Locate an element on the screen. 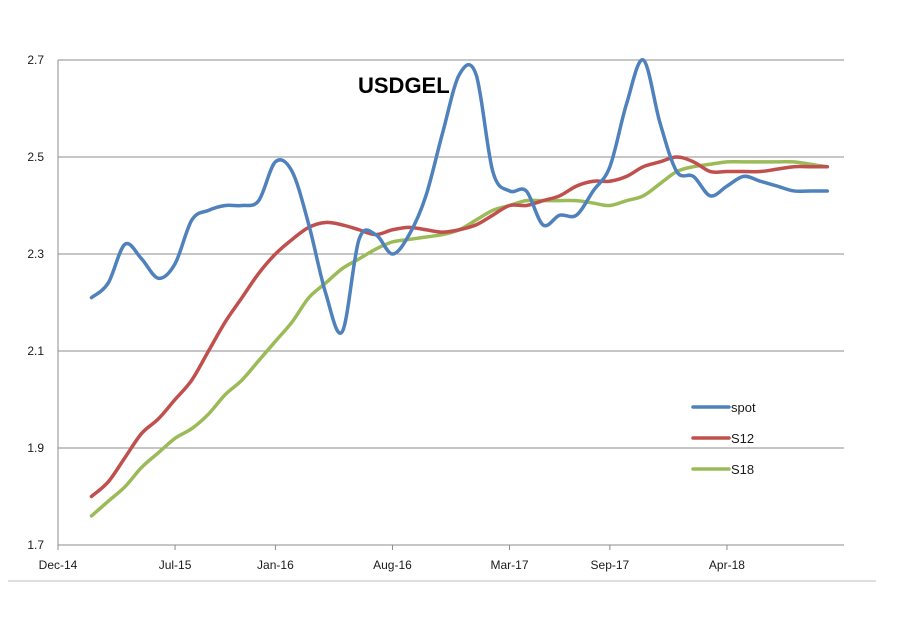  x-tick-label: Dec-14 is located at coordinates (58, 565).